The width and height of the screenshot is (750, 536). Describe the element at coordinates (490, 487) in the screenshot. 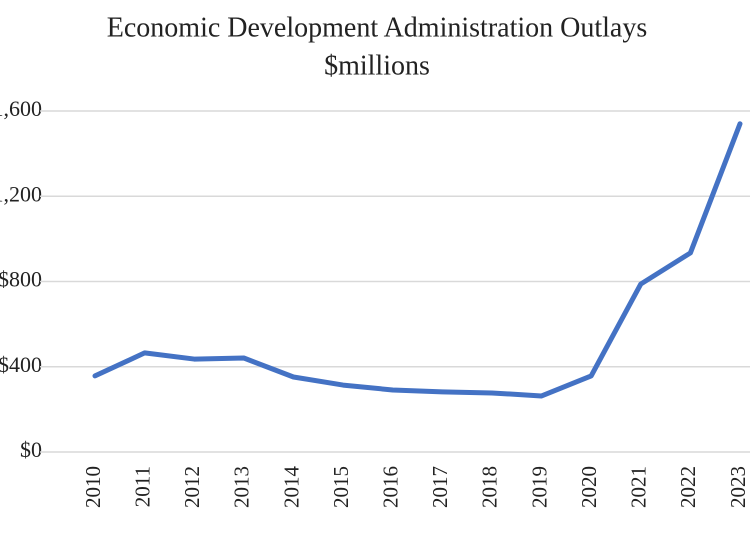

I see `x-tick-label: 2018` at that location.